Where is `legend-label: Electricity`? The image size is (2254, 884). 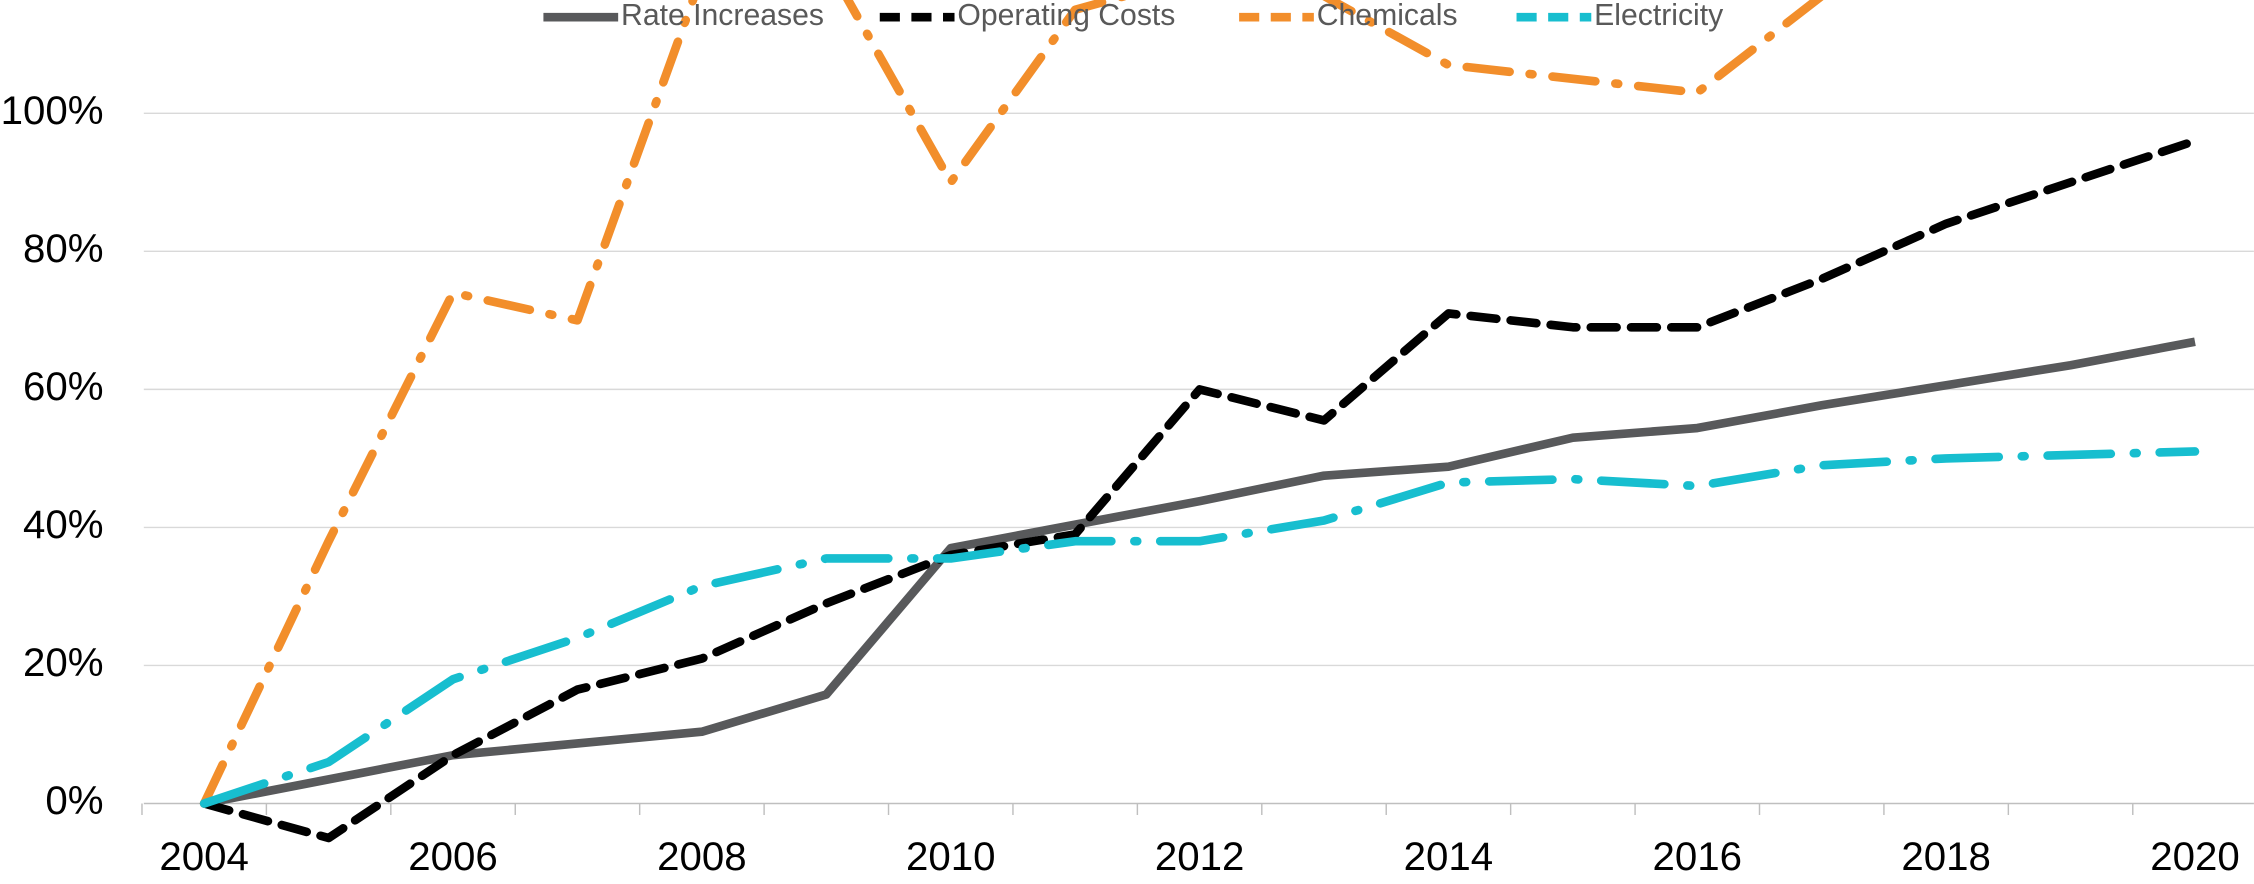 legend-label: Electricity is located at coordinates (1659, 16).